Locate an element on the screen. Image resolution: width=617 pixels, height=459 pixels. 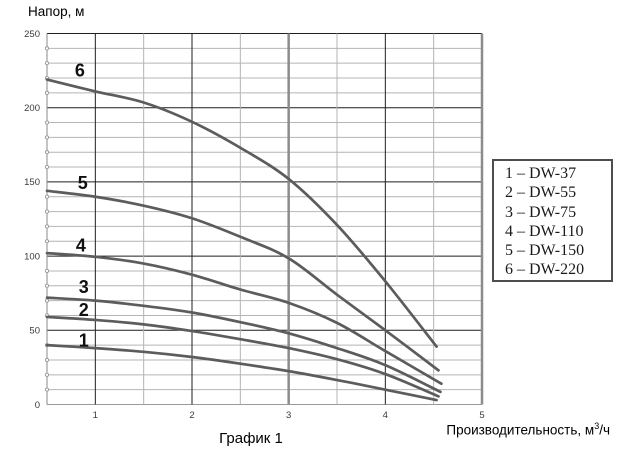
curve-number-label-4: 4 is located at coordinates (81, 245).